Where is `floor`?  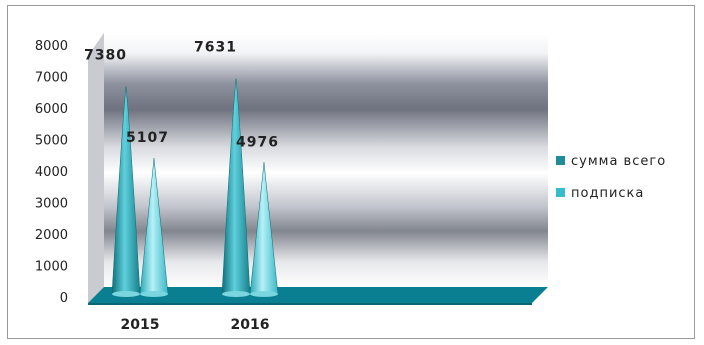
floor is located at coordinates (318, 295).